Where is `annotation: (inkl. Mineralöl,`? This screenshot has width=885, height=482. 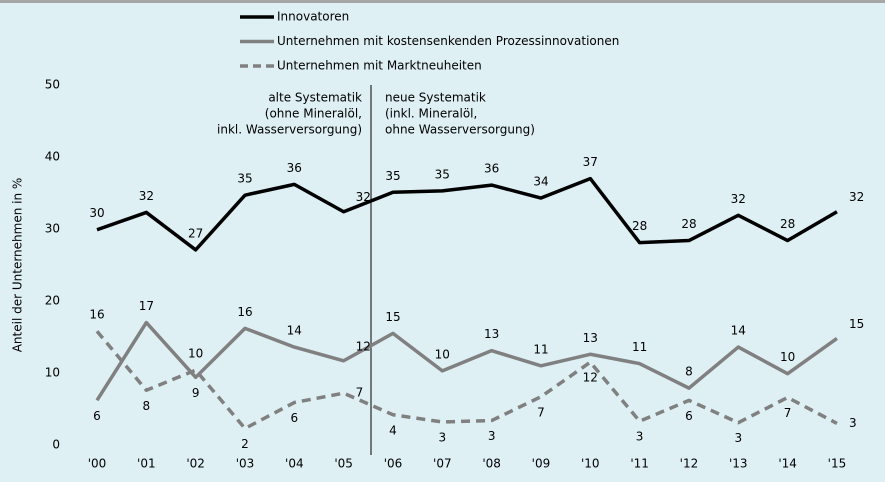 annotation: (inkl. Mineralöl, is located at coordinates (431, 114).